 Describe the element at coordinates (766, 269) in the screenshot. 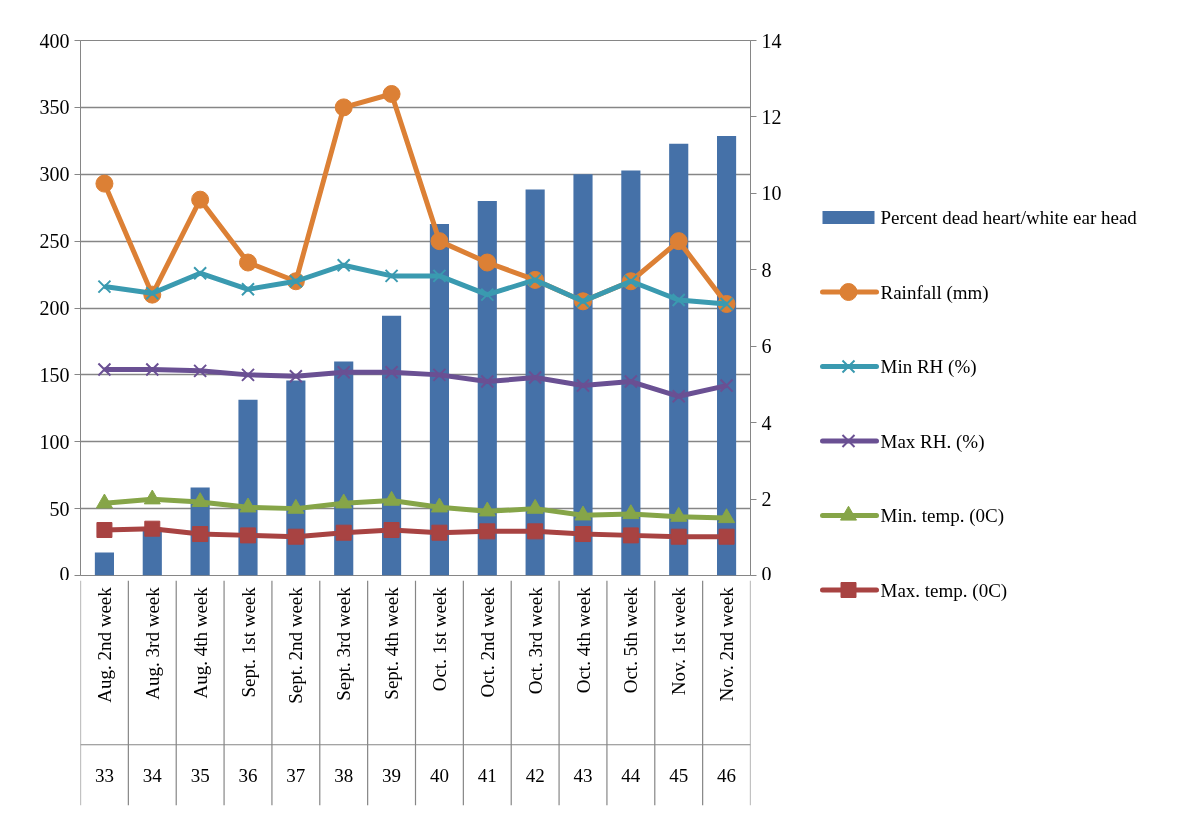

I see `y2-tick-label: 8` at that location.